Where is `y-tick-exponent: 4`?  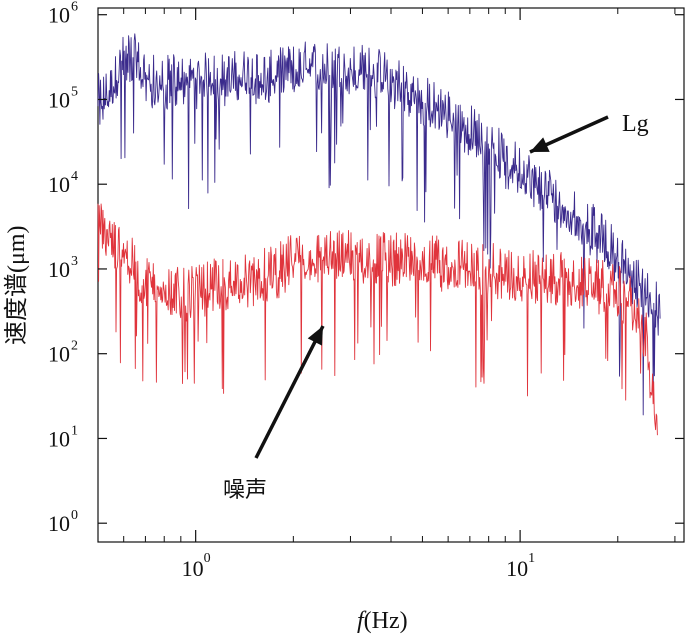 y-tick-exponent: 4 is located at coordinates (74, 176).